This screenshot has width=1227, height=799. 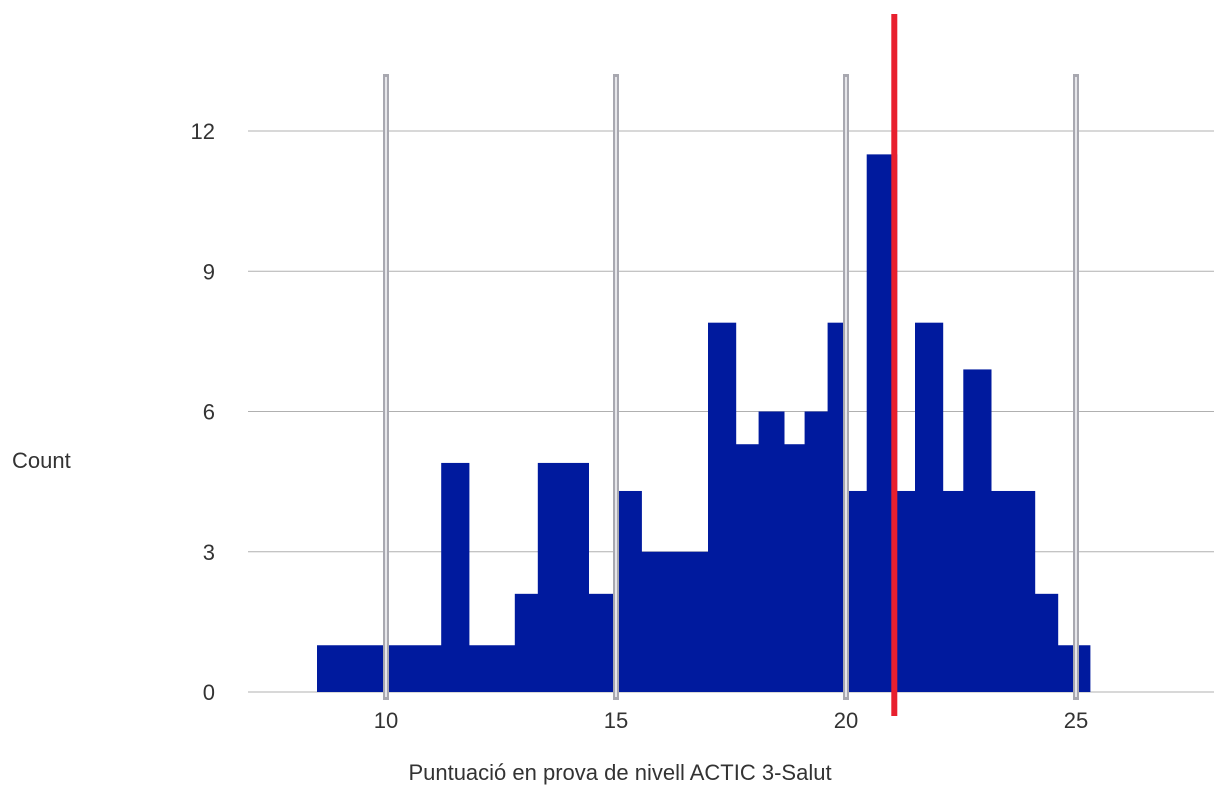 What do you see at coordinates (386, 720) in the screenshot?
I see `x-tick-label-10: 10` at bounding box center [386, 720].